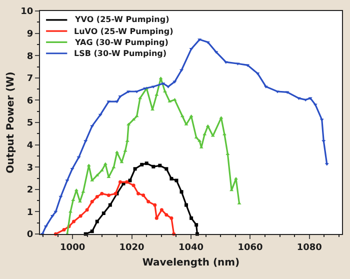 This screenshot has height=279, width=350. Describe the element at coordinates (30, 191) in the screenshot. I see `y-tick-label: 2` at that location.